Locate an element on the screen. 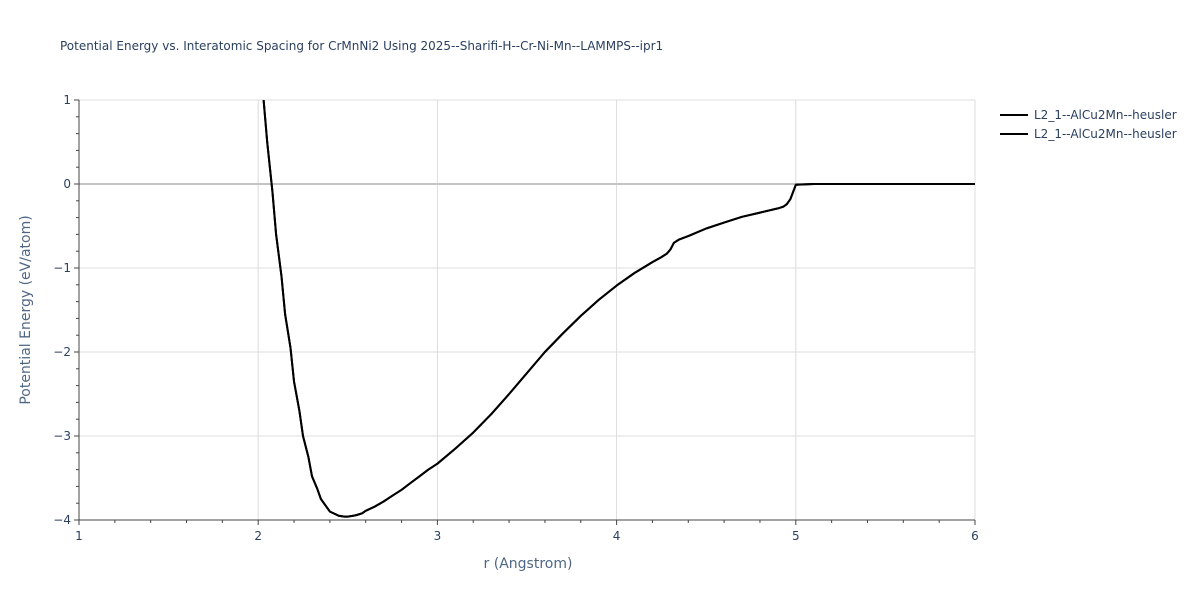  x-tick-label: 3 is located at coordinates (438, 536).